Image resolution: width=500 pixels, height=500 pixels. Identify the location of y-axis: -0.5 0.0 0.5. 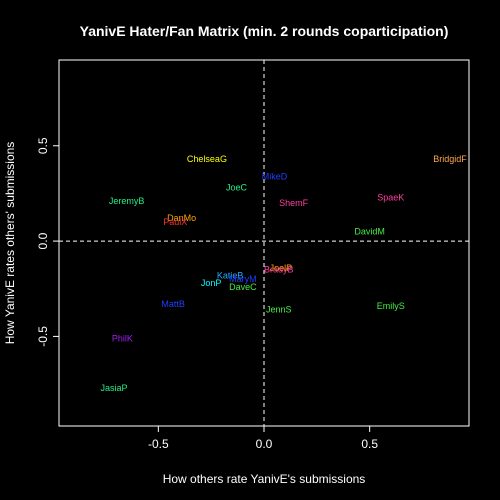
(47, 242).